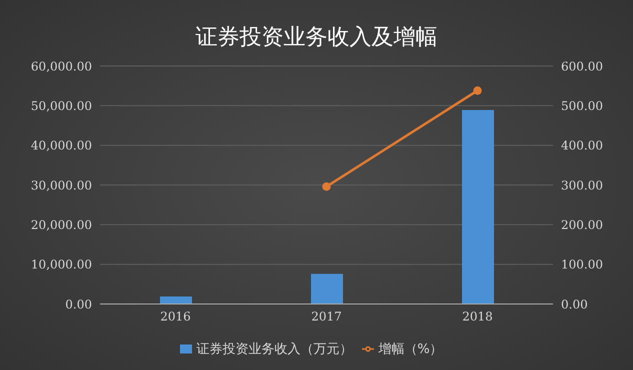  What do you see at coordinates (61, 265) in the screenshot?
I see `y-tick-label: 10,000.00` at bounding box center [61, 265].